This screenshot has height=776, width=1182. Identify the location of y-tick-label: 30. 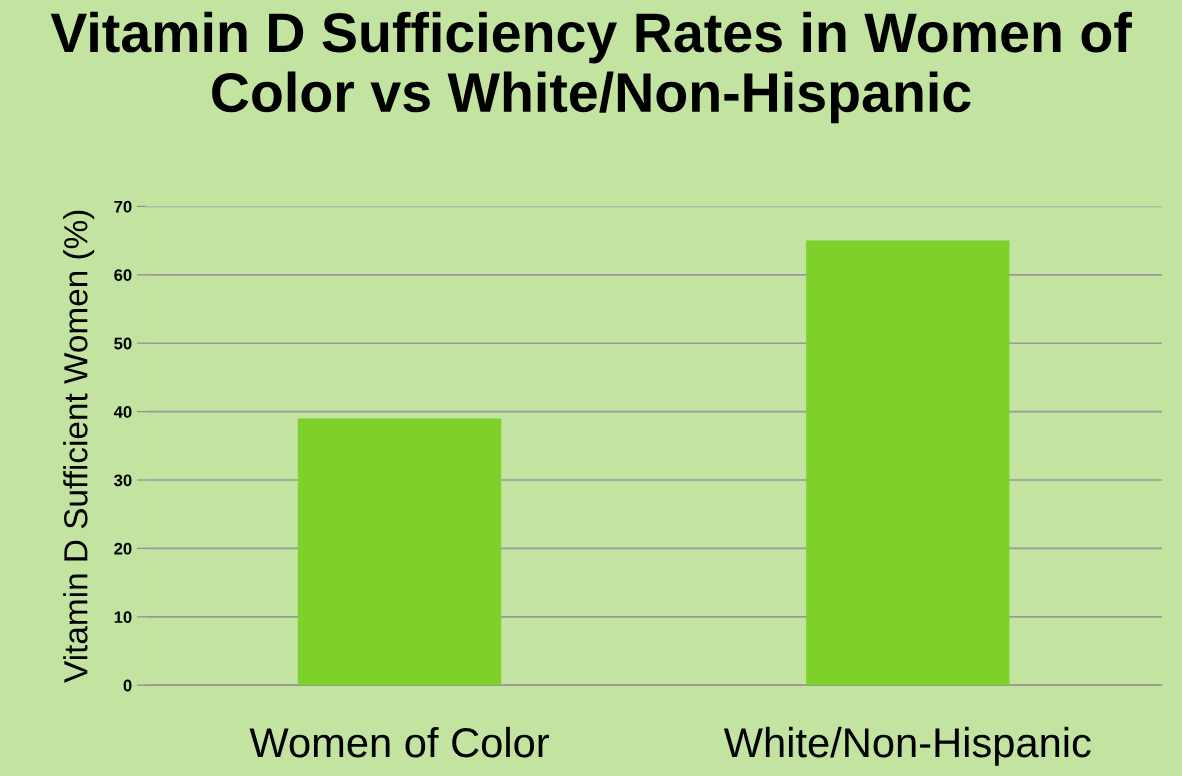
(123, 480).